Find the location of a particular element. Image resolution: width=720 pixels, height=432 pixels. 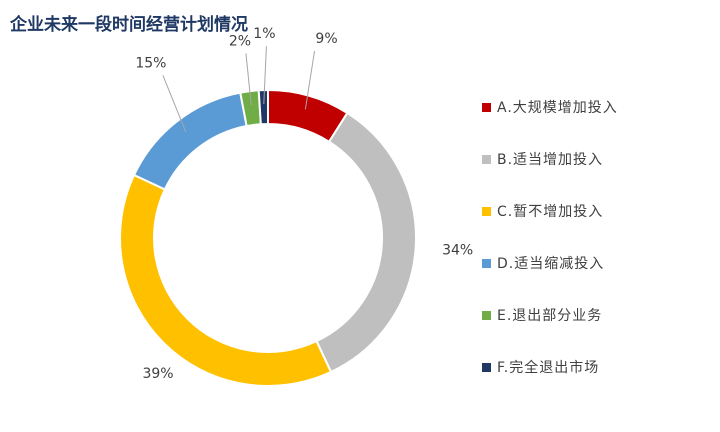

legend-label-f: F.完全退出市场 is located at coordinates (548, 367).